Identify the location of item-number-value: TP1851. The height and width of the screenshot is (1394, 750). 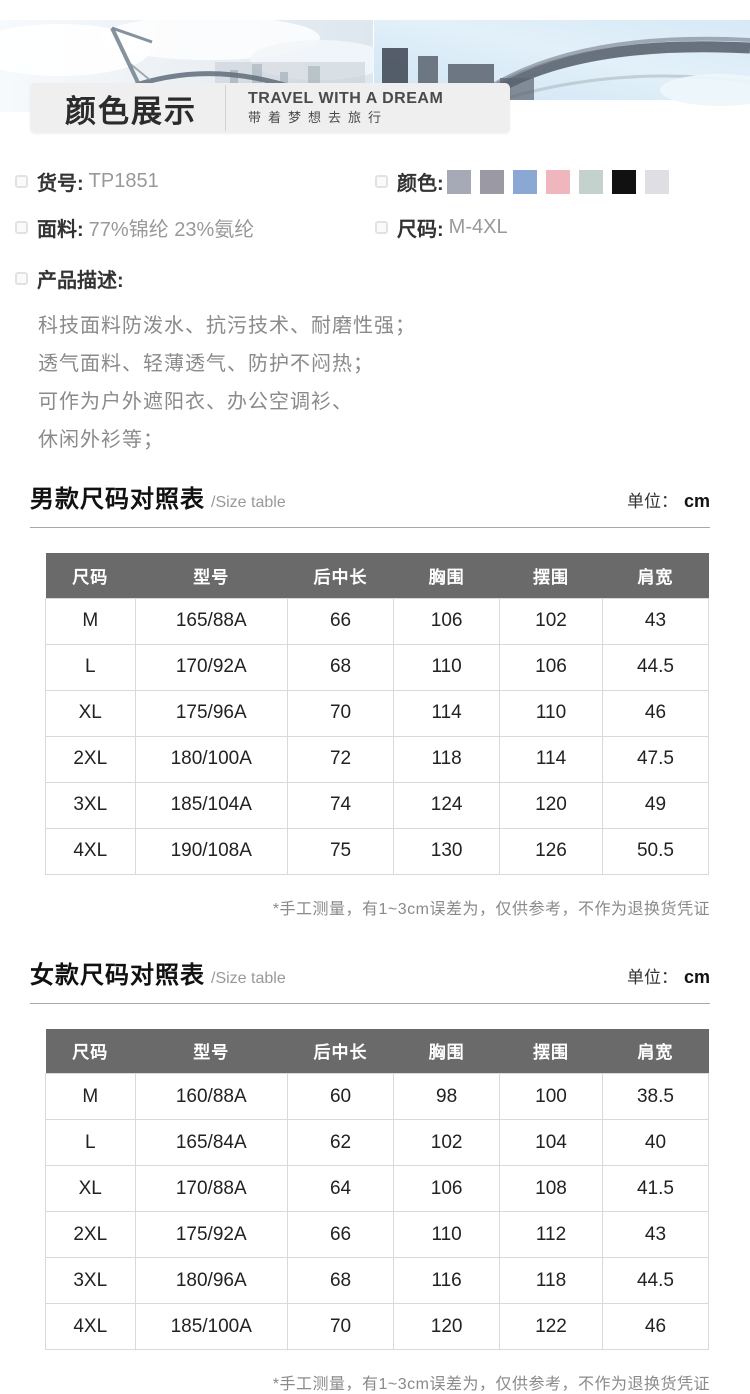
(124, 181).